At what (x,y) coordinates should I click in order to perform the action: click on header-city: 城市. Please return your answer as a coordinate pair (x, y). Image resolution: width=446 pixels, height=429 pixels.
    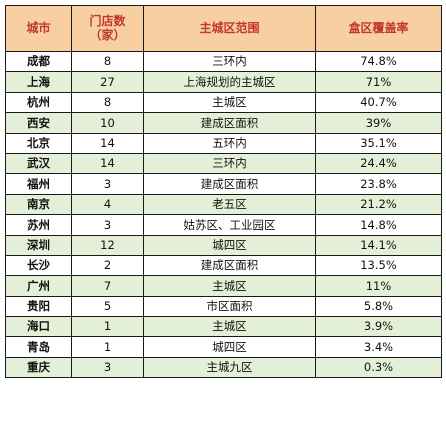
    Looking at the image, I should click on (38, 28).